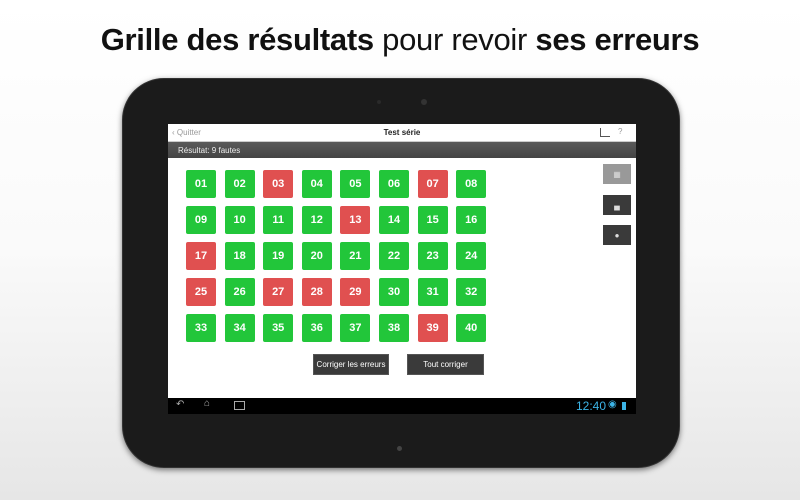  I want to click on question-cell: 21, so click(355, 256).